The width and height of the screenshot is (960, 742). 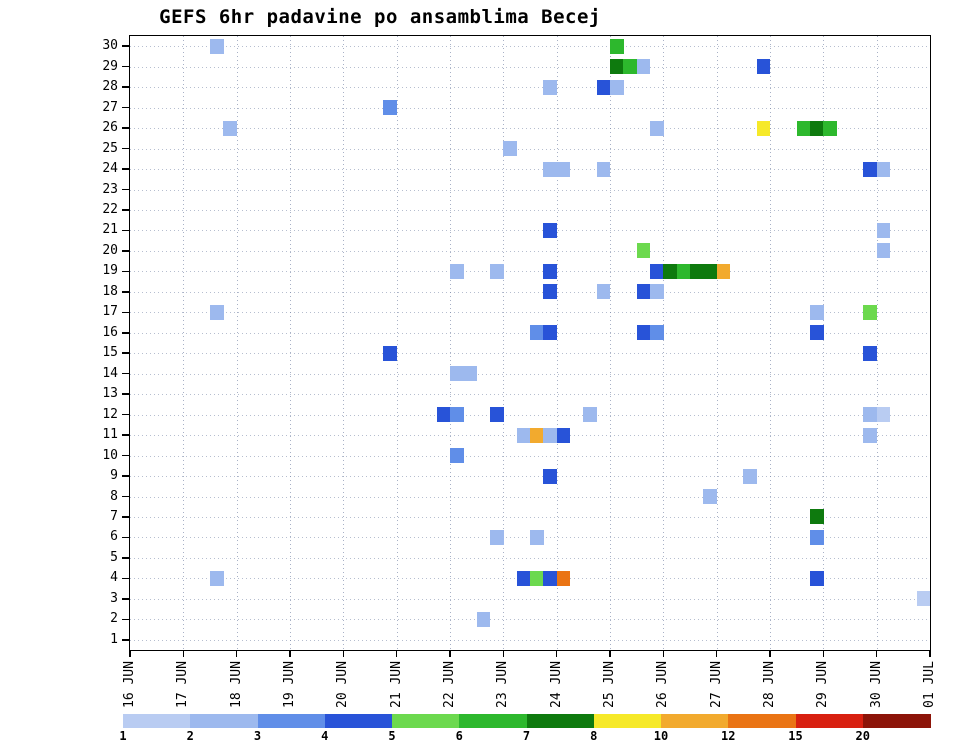 What do you see at coordinates (728, 735) in the screenshot?
I see `colorbar-label: 12` at bounding box center [728, 735].